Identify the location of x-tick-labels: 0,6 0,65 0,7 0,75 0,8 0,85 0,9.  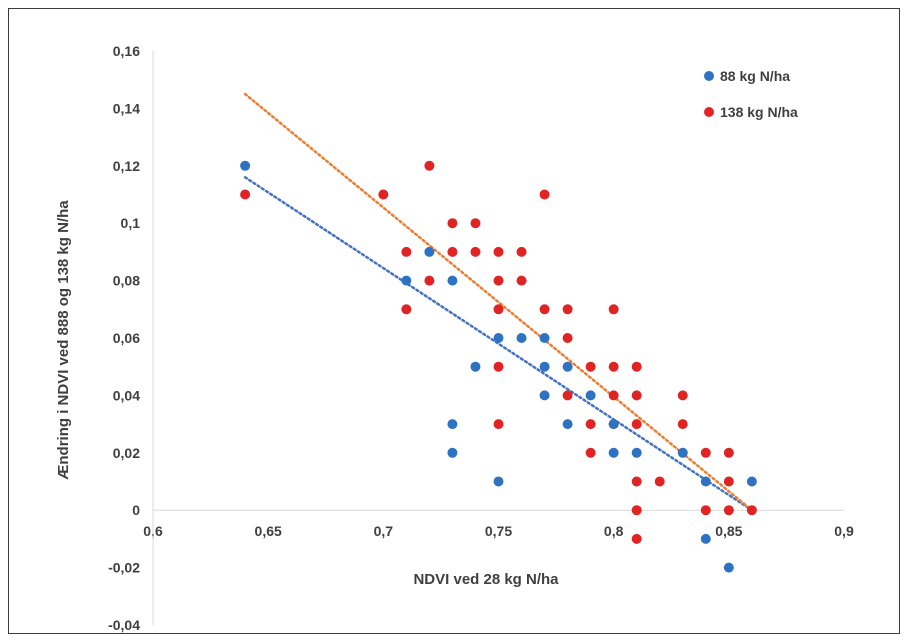
(498, 531).